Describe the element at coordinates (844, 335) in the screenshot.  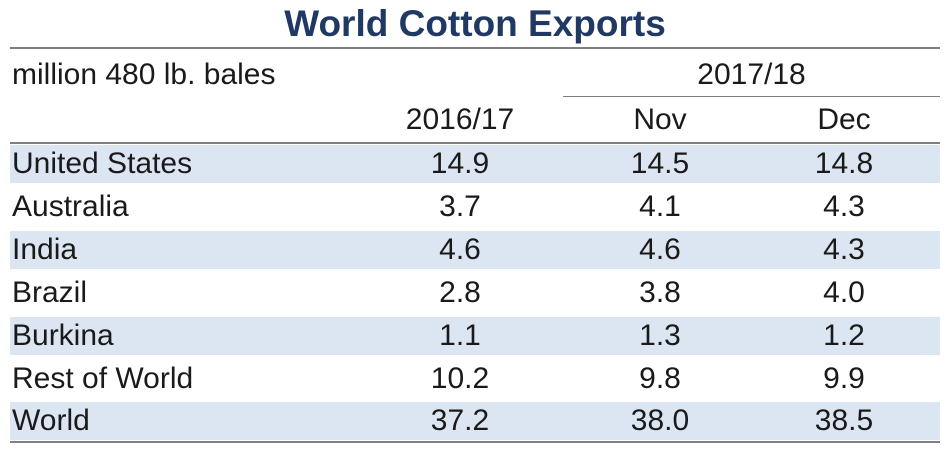
I see `table-cell: 1.2` at that location.